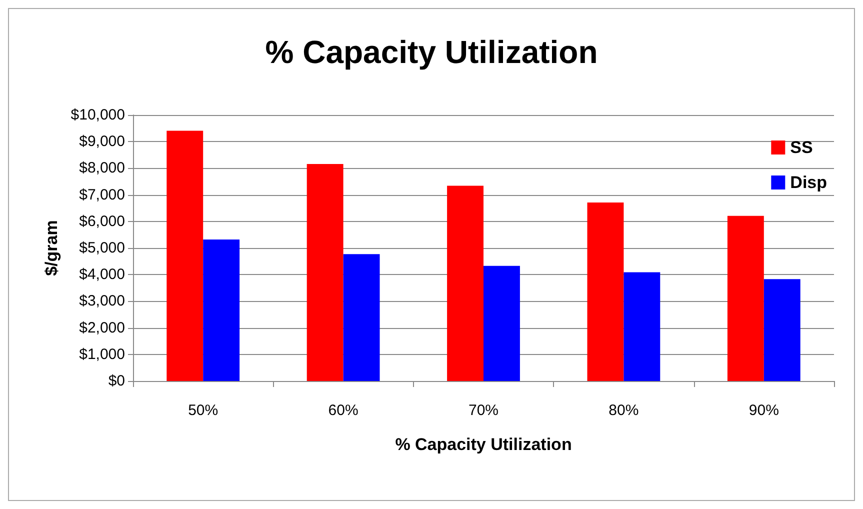  Describe the element at coordinates (102, 141) in the screenshot. I see `y-tick-label: $9,000` at that location.